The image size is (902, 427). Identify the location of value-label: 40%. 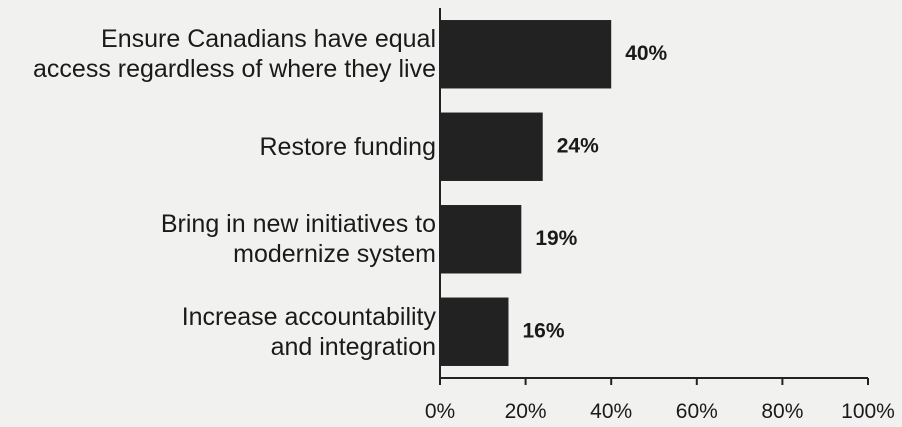
(646, 53).